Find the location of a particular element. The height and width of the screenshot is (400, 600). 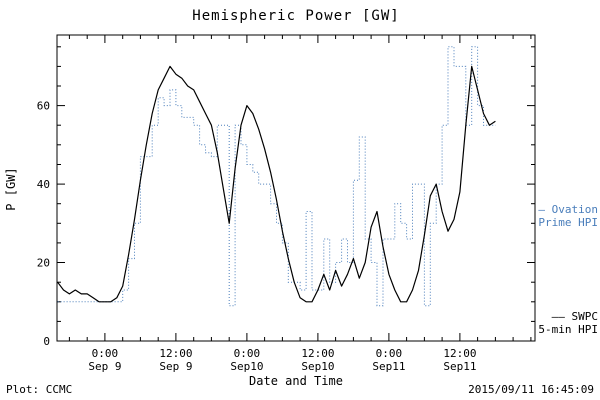

legend-ovation-line2: Prime HPI is located at coordinates (568, 222).